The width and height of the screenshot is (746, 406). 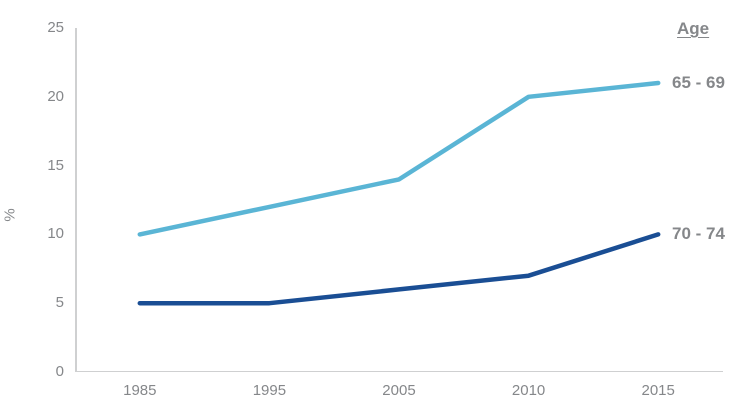 I want to click on x-tick-label: 2015, so click(x=658, y=390).